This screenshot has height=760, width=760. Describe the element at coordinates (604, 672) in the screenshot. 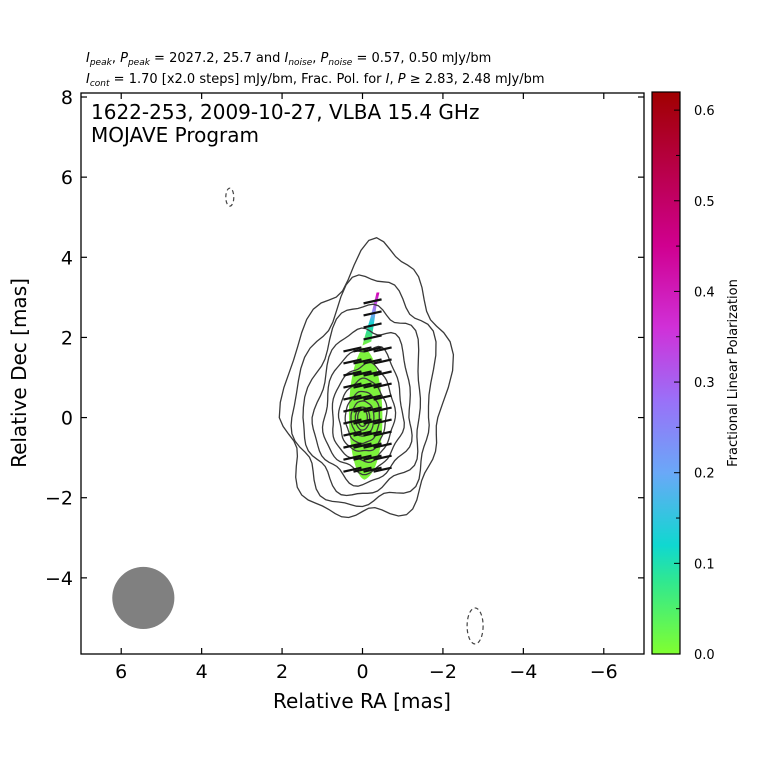

I see `x-tick-label: −6` at that location.